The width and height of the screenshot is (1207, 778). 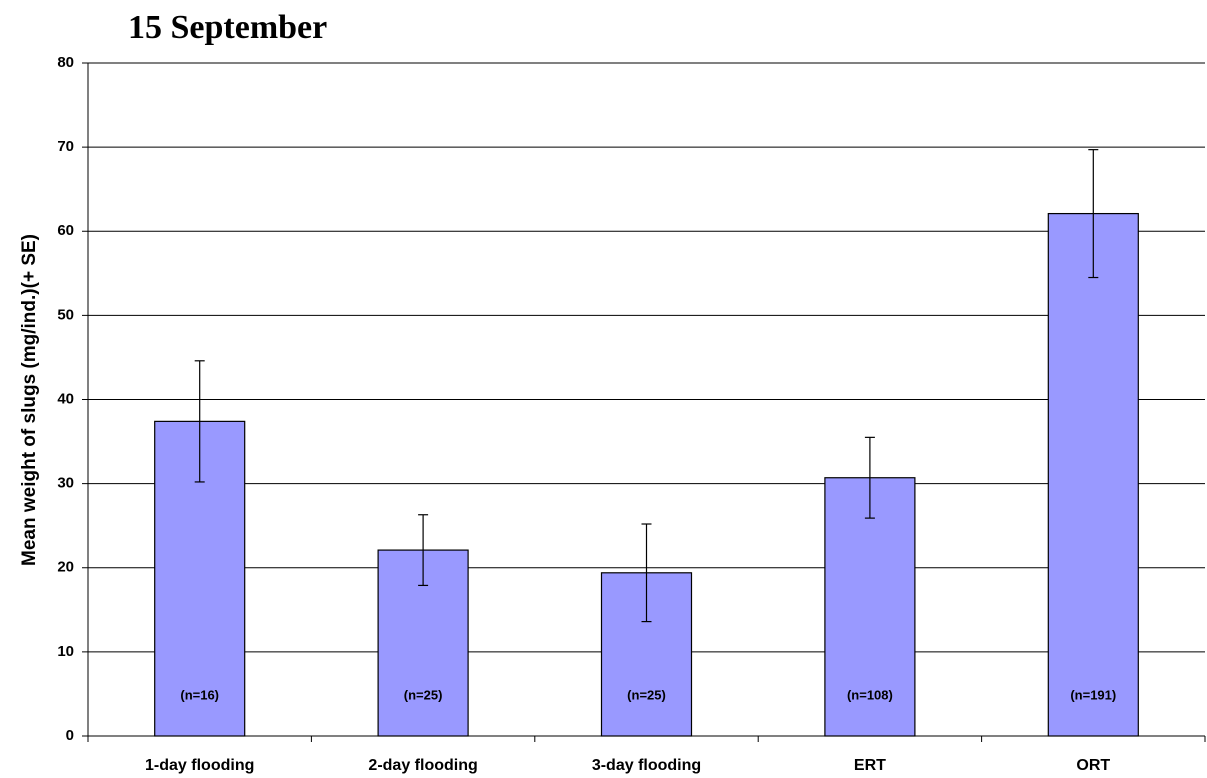 I want to click on y-tick-label: 20, so click(x=65, y=567).